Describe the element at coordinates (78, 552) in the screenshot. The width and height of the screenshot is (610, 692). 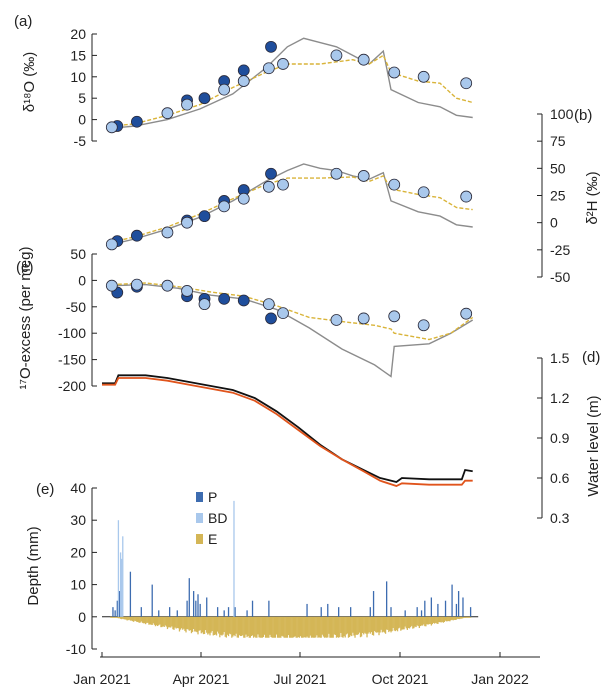
I see `y-tick-label-4-3: 20` at that location.